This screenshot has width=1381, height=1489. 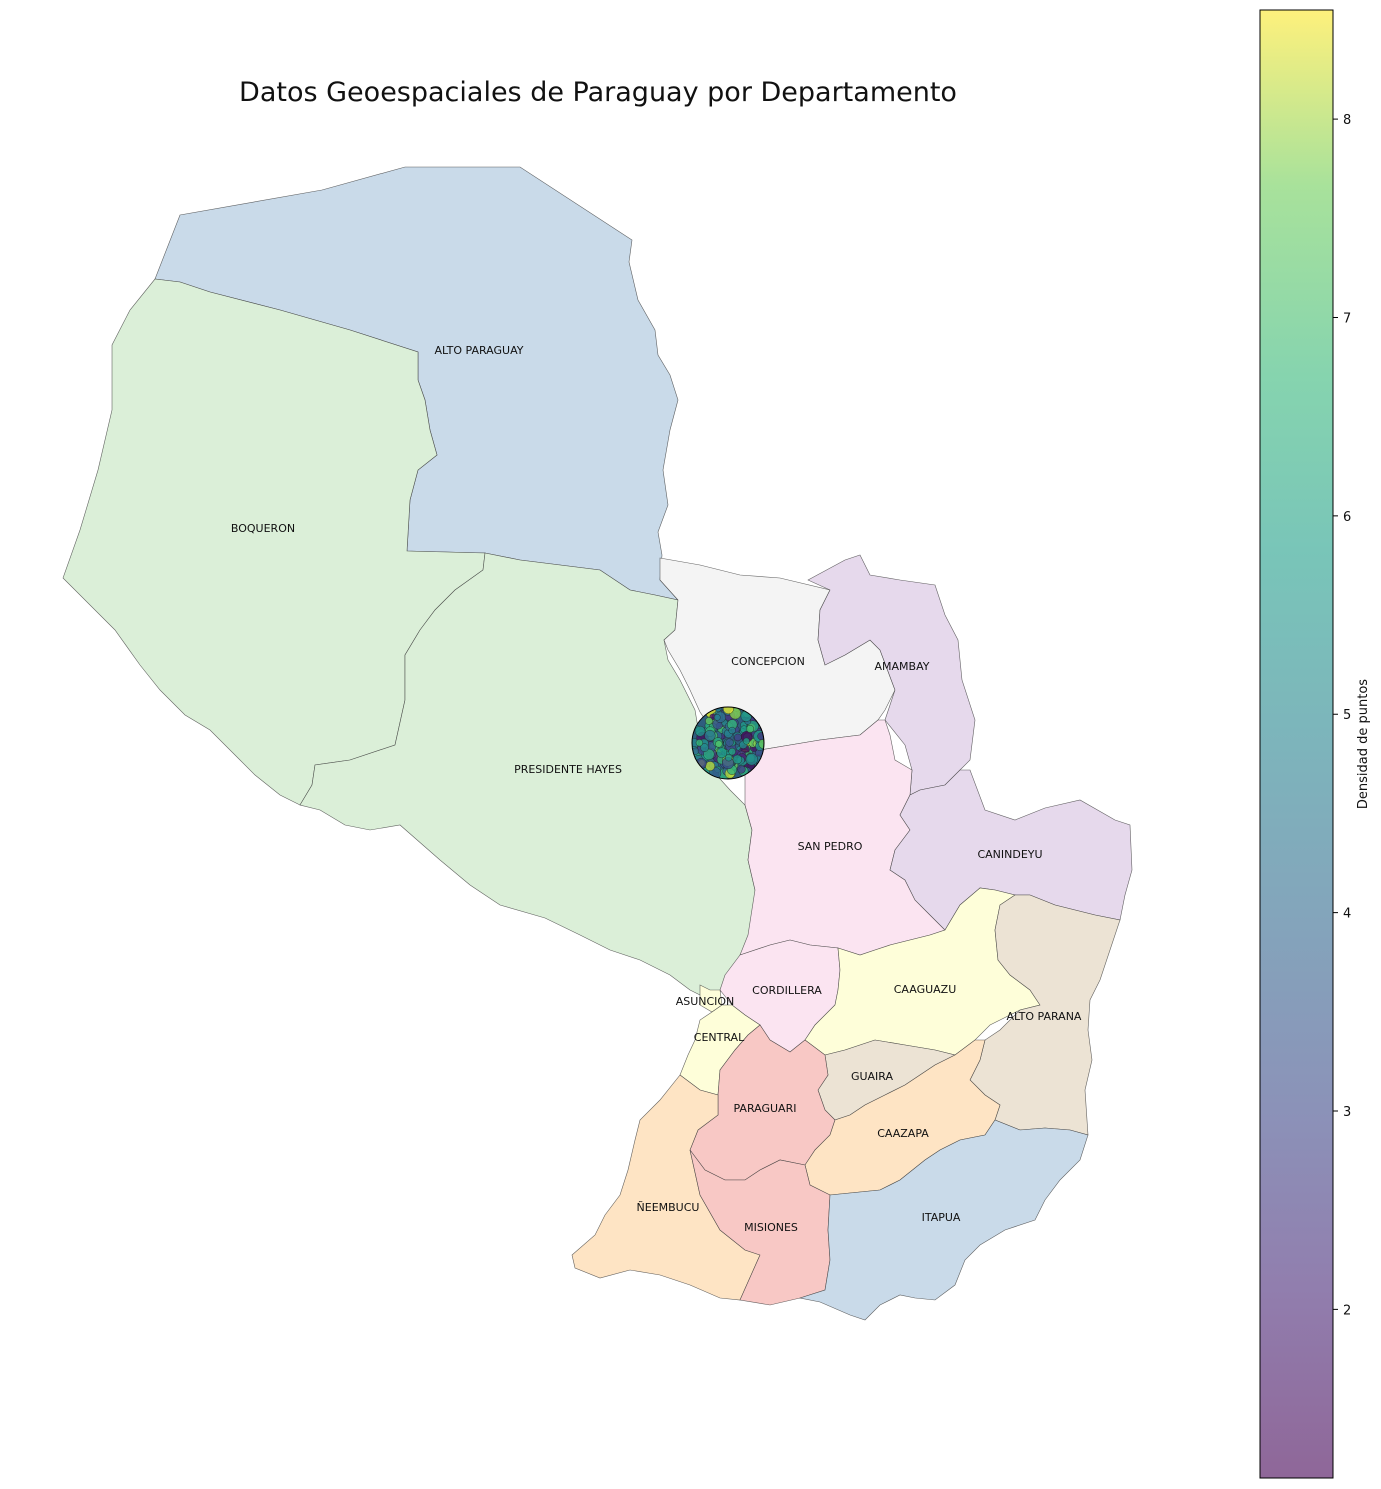 What do you see at coordinates (1342, 715) in the screenshot?
I see `colorbar-ticks: 2 3 4 5 6 7 8` at bounding box center [1342, 715].